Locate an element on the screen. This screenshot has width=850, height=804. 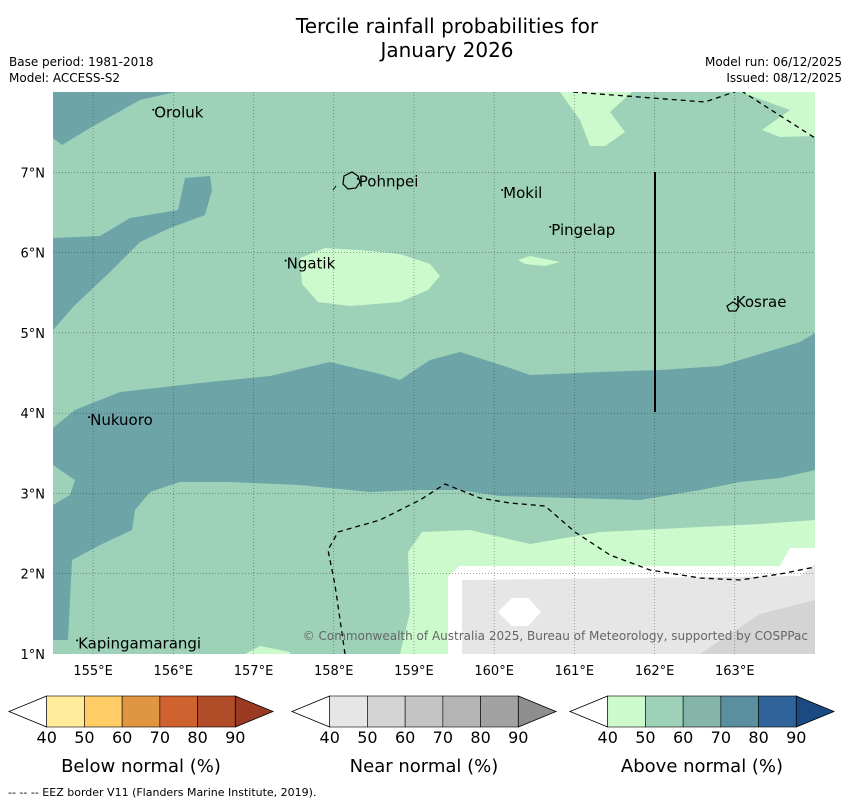
place-pingelap: Pingelap is located at coordinates (582, 230).